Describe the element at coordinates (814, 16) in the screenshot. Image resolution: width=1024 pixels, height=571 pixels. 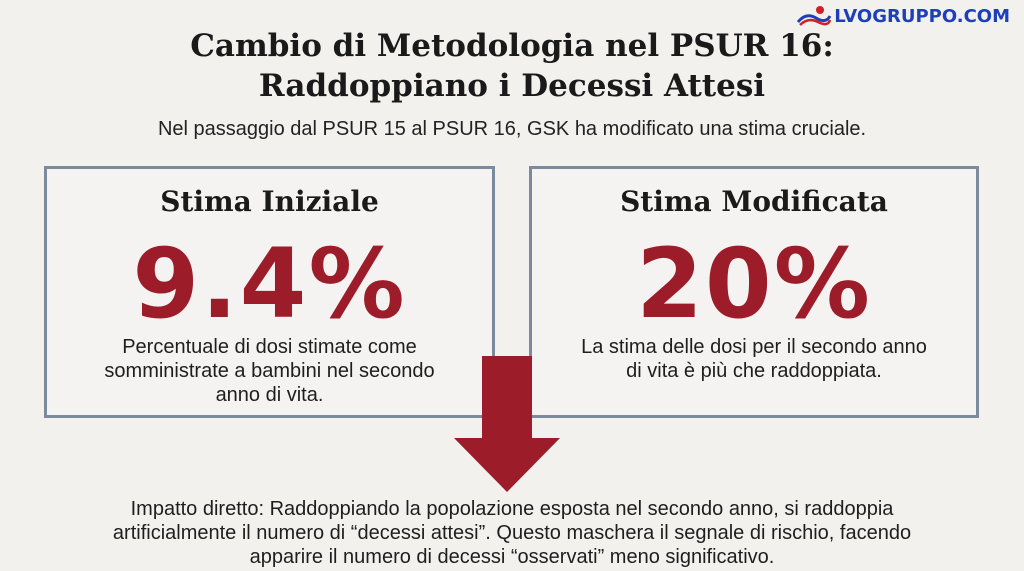
I see `wave-logo-icon` at that location.